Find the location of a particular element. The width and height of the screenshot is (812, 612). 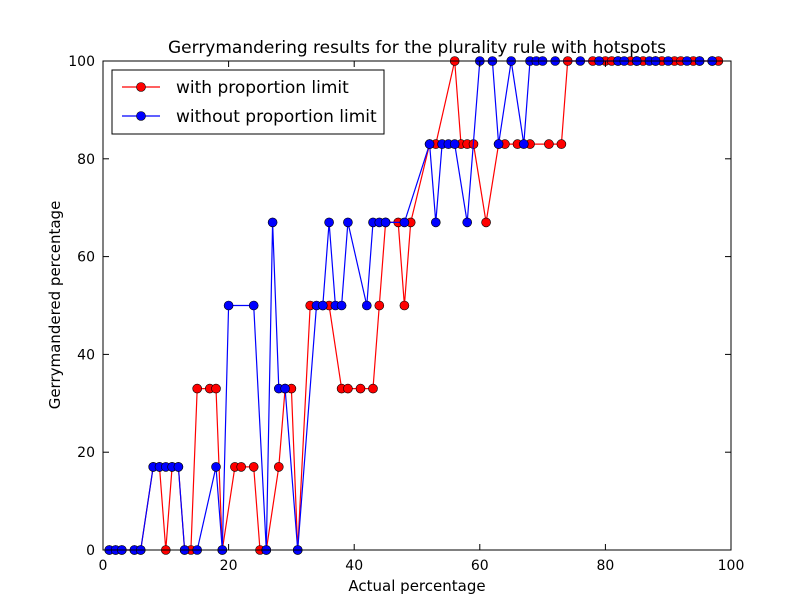

x-tick-label: 80 is located at coordinates (605, 566).